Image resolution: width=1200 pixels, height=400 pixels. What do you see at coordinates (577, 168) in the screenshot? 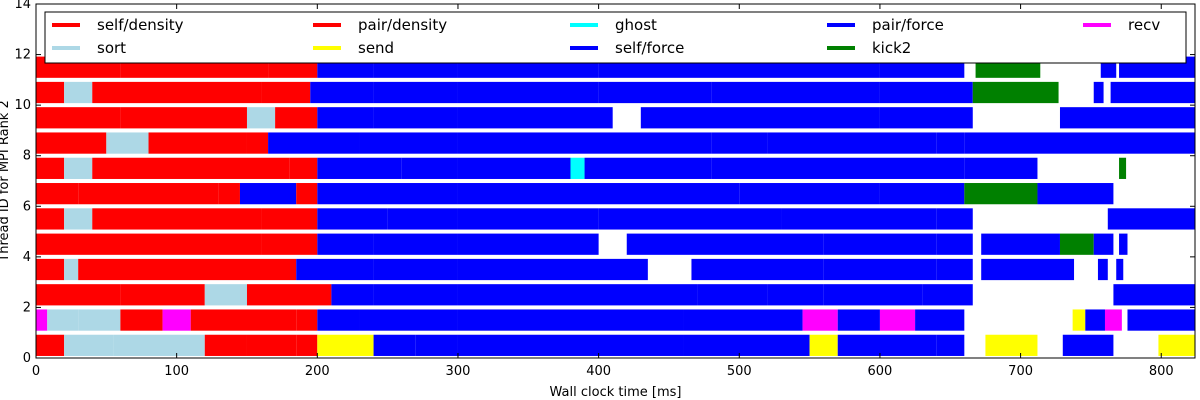
I see `task-bar-ghost` at bounding box center [577, 168].